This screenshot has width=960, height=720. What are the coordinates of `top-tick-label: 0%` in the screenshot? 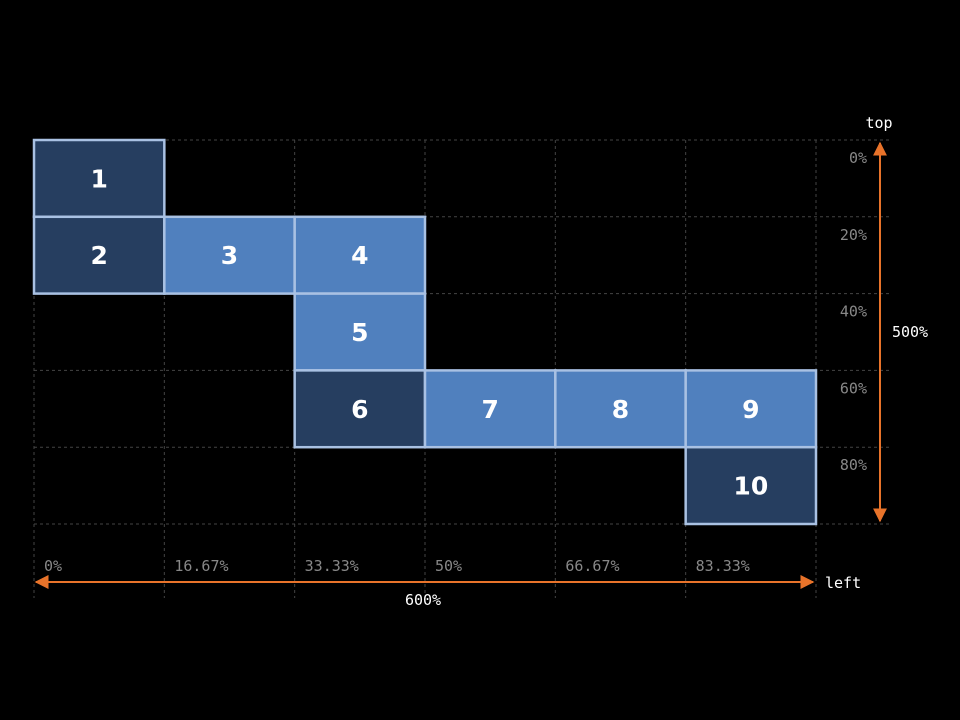 It's located at (858, 158).